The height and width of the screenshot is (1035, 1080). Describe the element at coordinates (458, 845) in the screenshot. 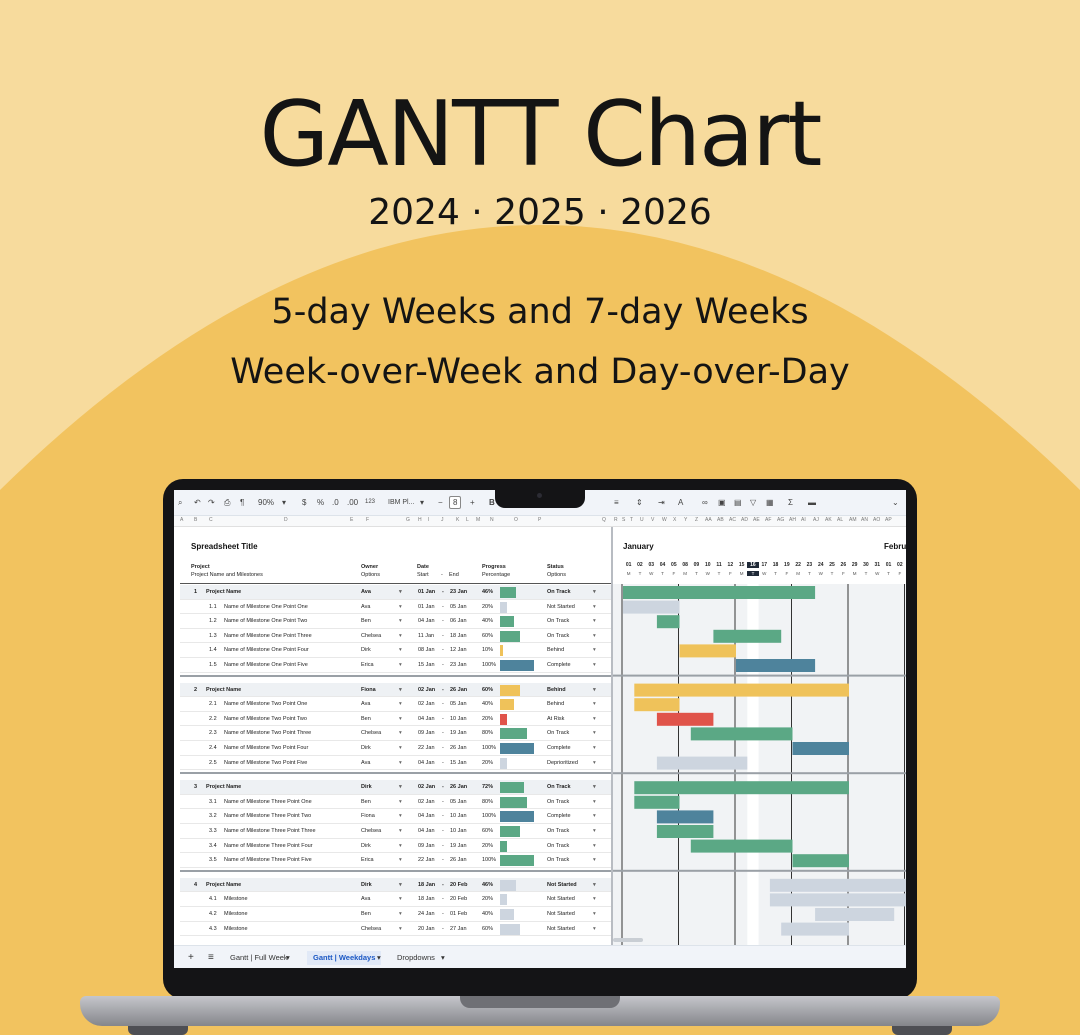

I see `end-date: 19 Jan` at that location.